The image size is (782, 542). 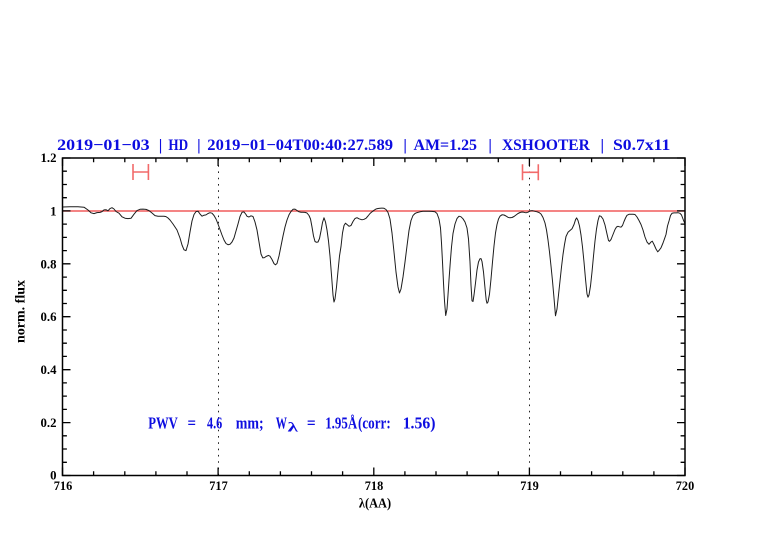 I want to click on svg-text: 0.2, so click(x=49, y=423).